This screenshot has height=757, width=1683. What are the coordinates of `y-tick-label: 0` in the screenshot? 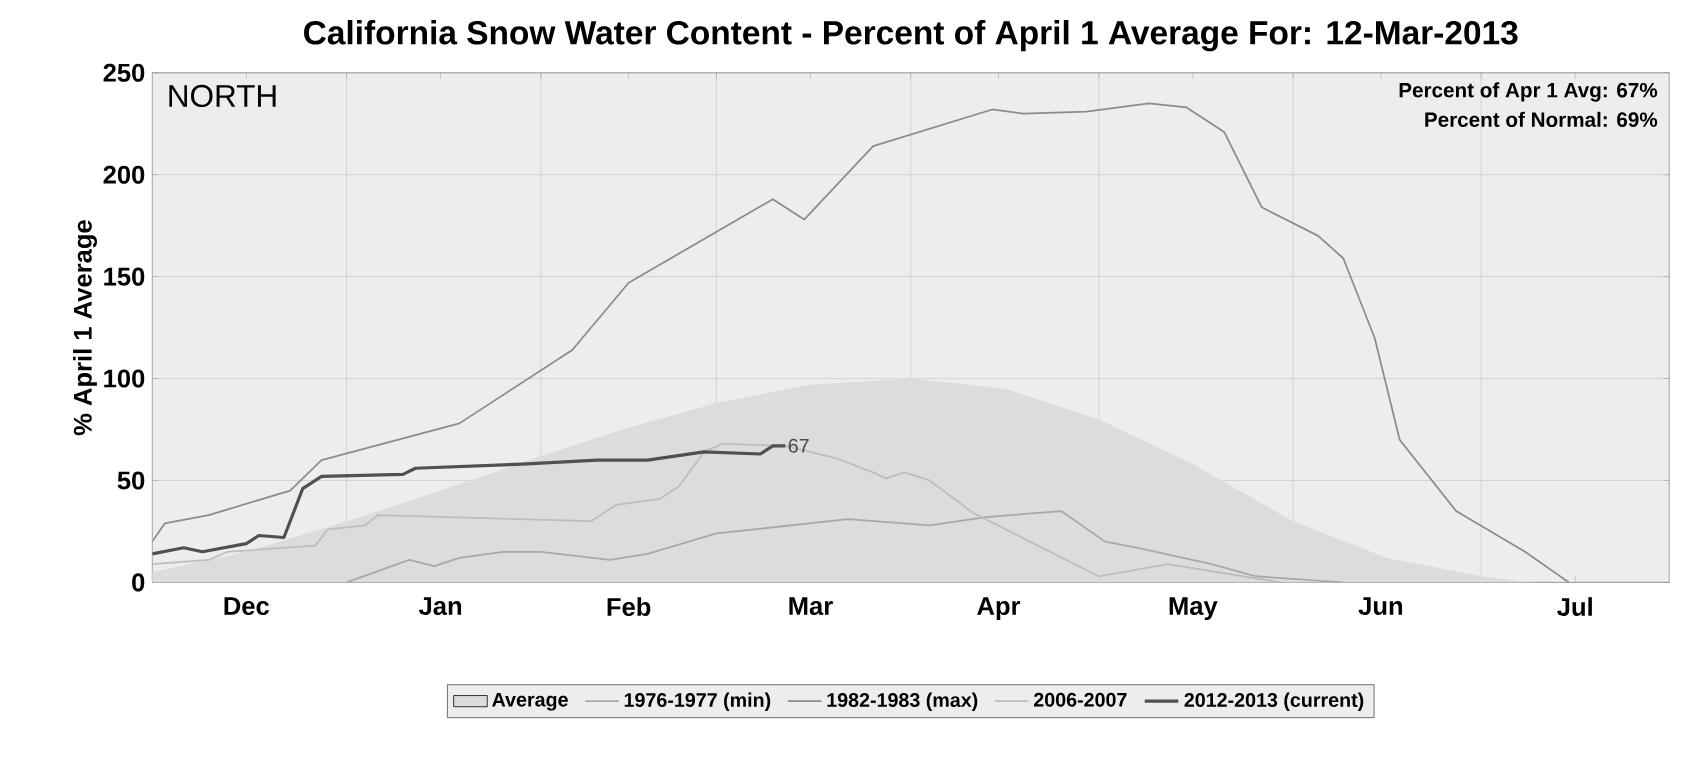 It's located at (138, 582).